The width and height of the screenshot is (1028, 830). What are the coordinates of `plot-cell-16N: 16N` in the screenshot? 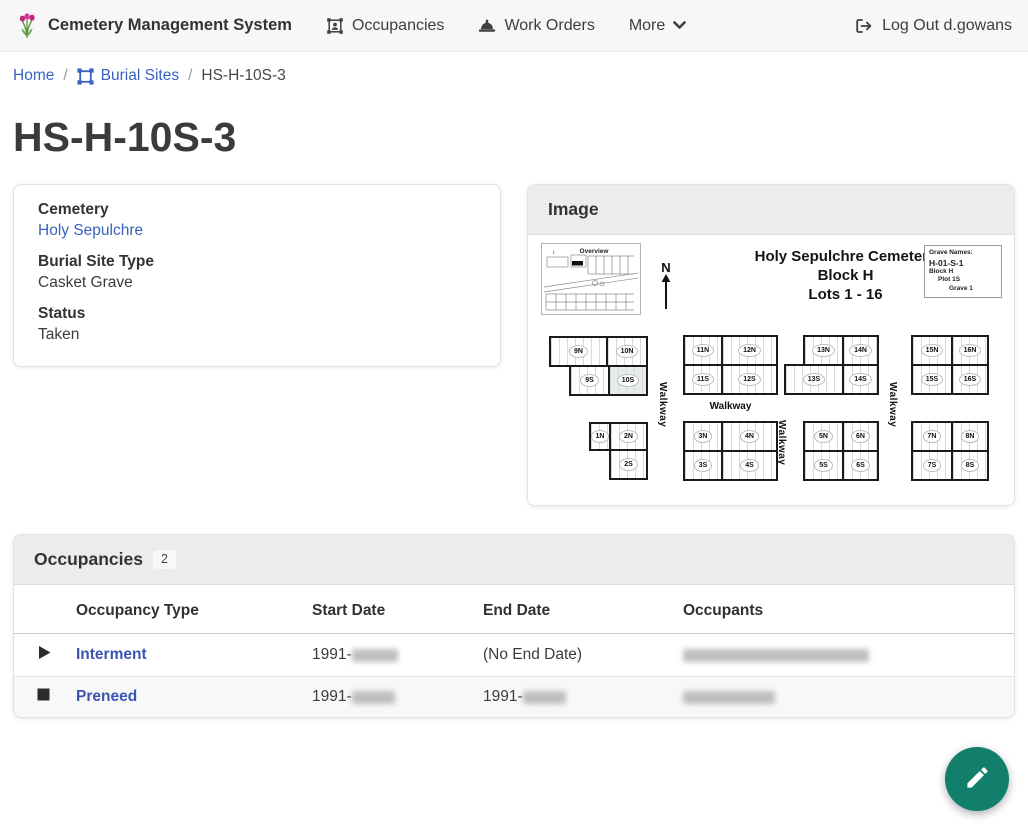 It's located at (970, 351).